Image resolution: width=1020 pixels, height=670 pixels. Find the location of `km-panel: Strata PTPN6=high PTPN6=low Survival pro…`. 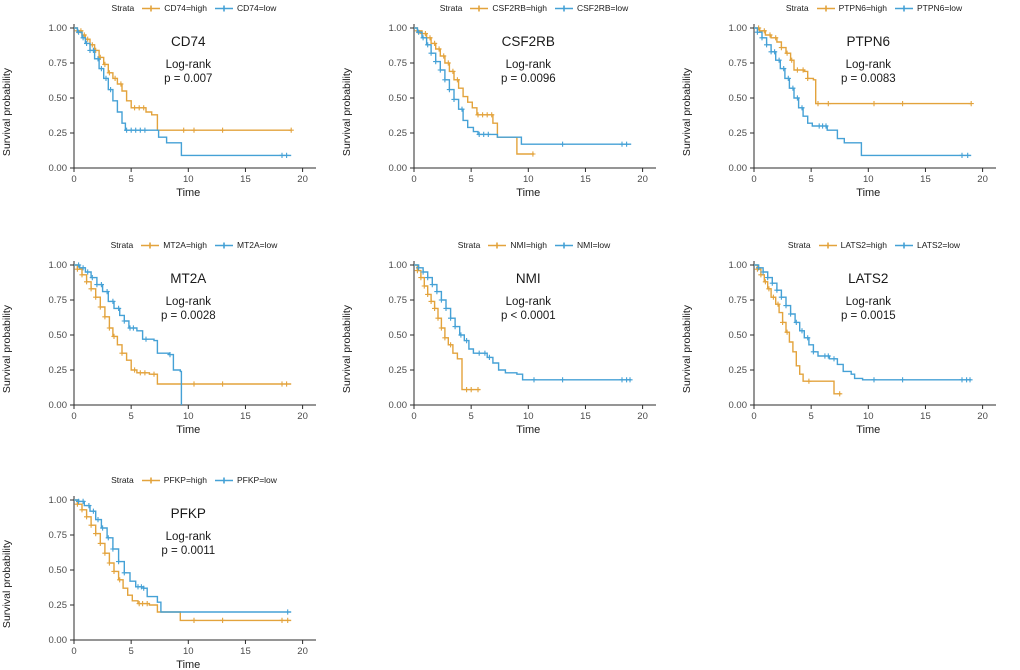

km-panel: Strata PTPN6=high PTPN6=low Survival pro… is located at coordinates (850, 112).